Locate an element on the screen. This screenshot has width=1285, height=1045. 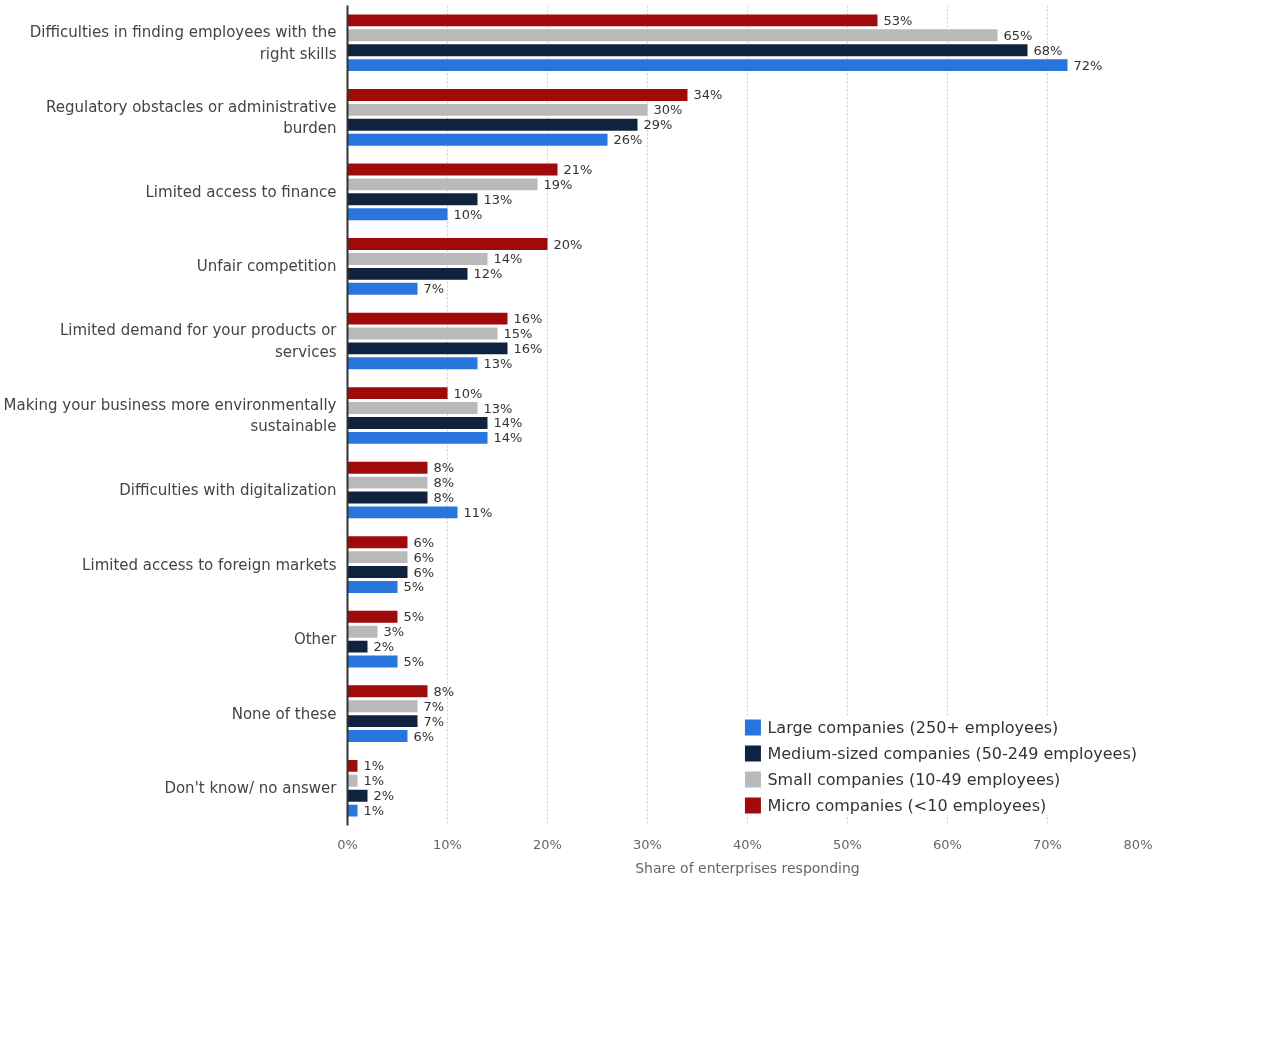
x-tick-label: 0% is located at coordinates (347, 844).